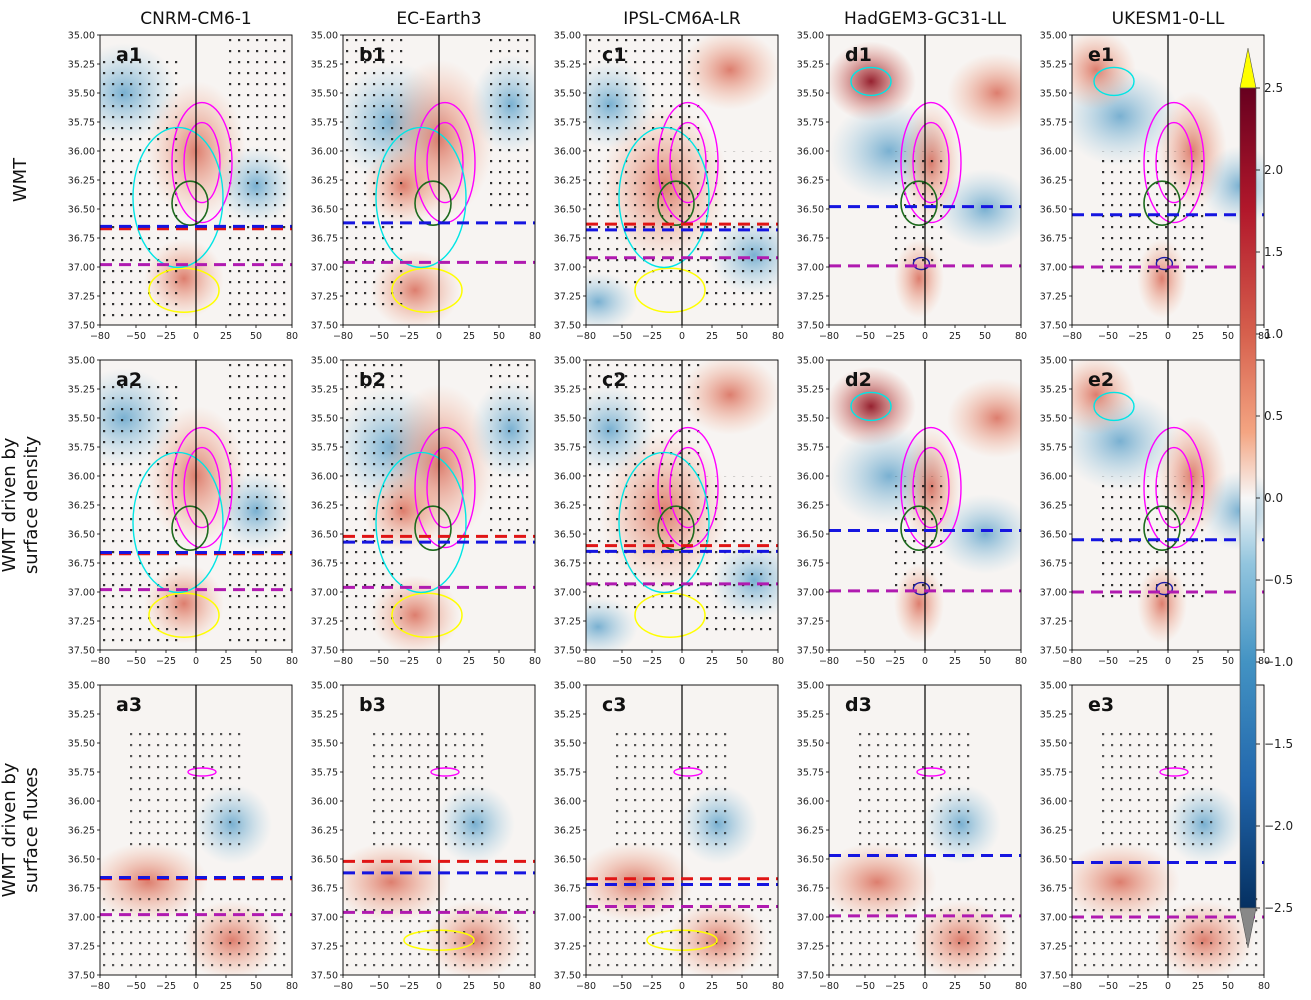 The width and height of the screenshot is (1311, 1000). What do you see at coordinates (567, 947) in the screenshot?
I see `y-tick-label: 37.25` at bounding box center [567, 947].